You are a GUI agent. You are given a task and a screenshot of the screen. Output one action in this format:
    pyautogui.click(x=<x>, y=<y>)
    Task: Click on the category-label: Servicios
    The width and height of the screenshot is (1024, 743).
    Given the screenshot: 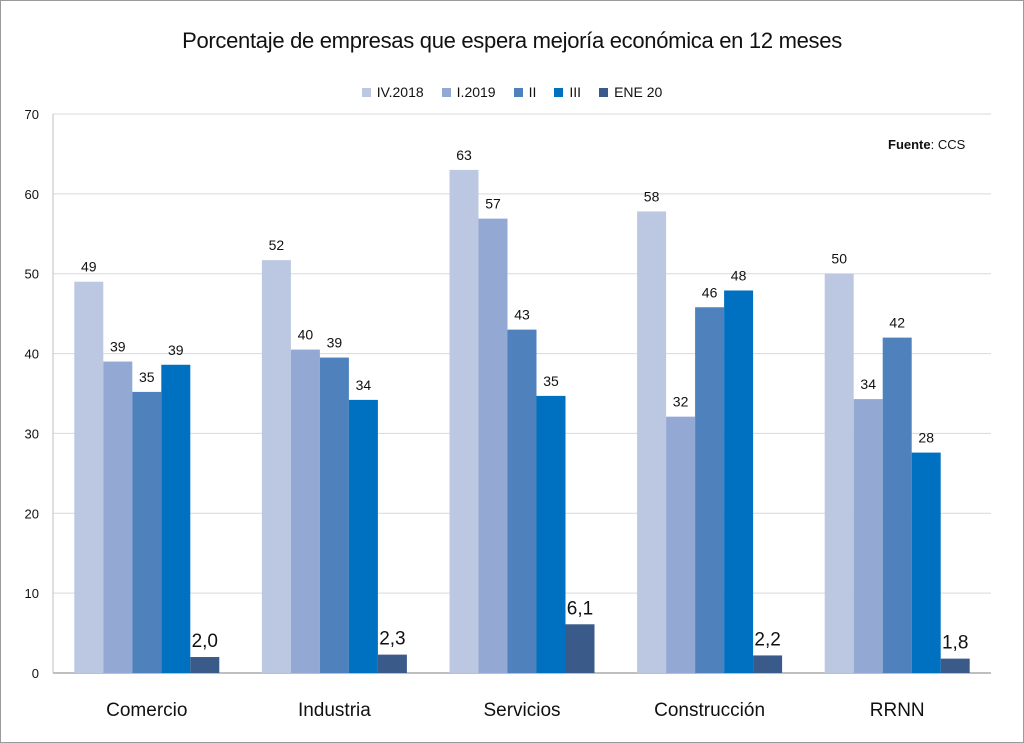 What is the action you would take?
    pyautogui.click(x=521, y=710)
    